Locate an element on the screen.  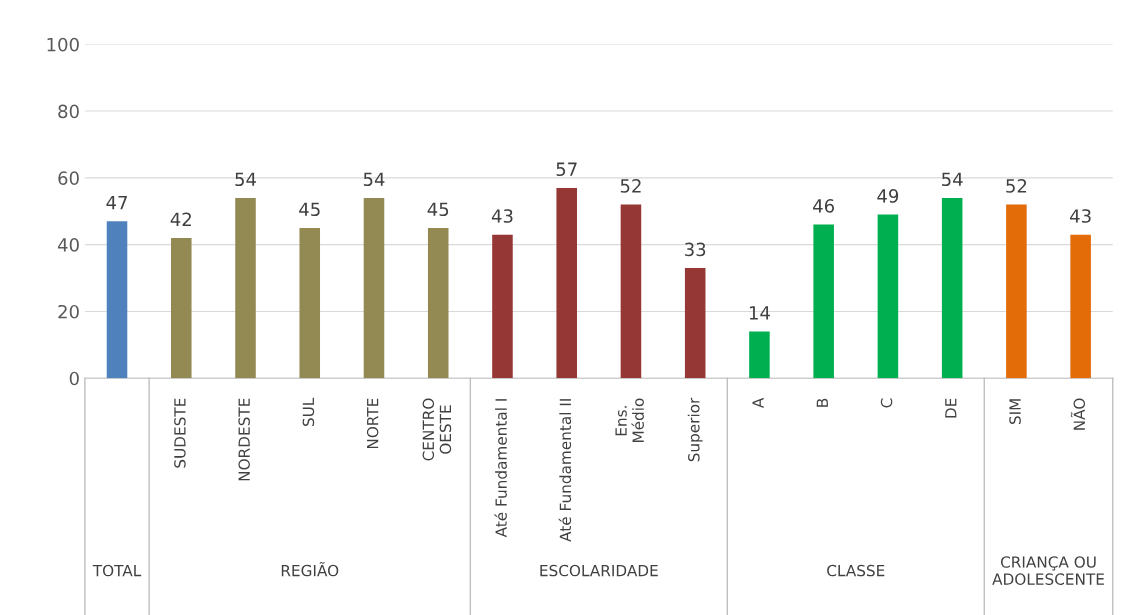
y-tick-label: 40 is located at coordinates (68, 245).